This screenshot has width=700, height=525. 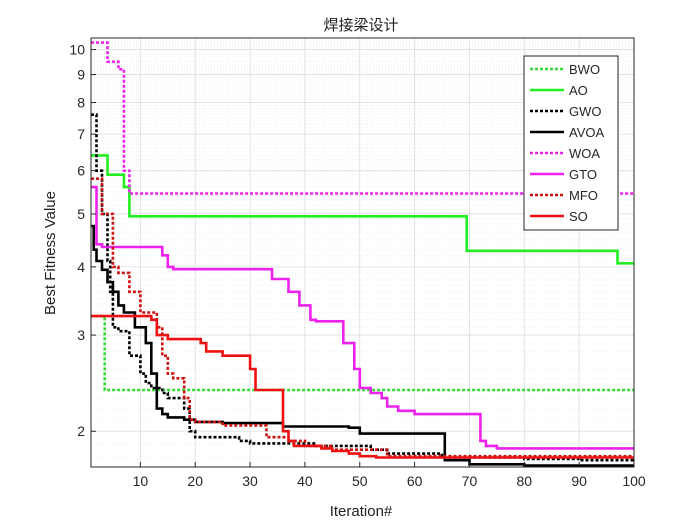 What do you see at coordinates (470, 481) in the screenshot?
I see `x-tick-label: 70` at bounding box center [470, 481].